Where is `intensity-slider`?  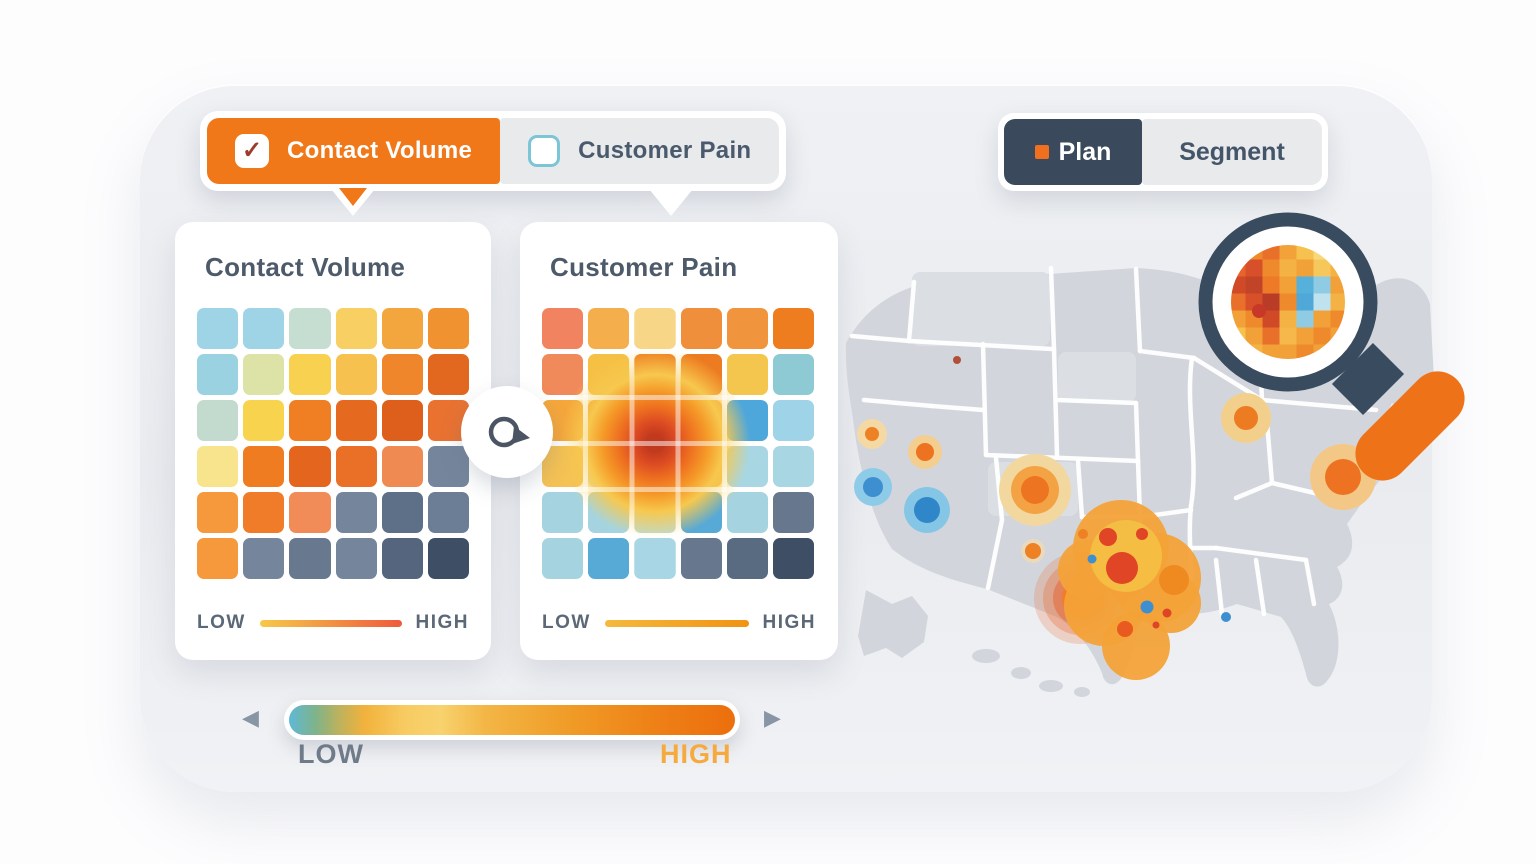
intensity-slider is located at coordinates (512, 720).